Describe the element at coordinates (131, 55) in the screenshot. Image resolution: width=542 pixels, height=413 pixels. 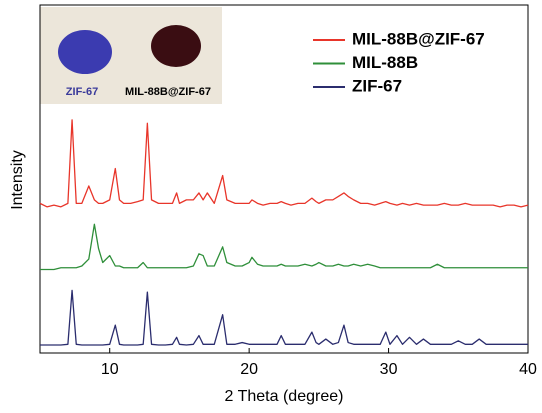
I see `inset-photo: ZIF-67 MIL-88B@ZIF-67` at that location.